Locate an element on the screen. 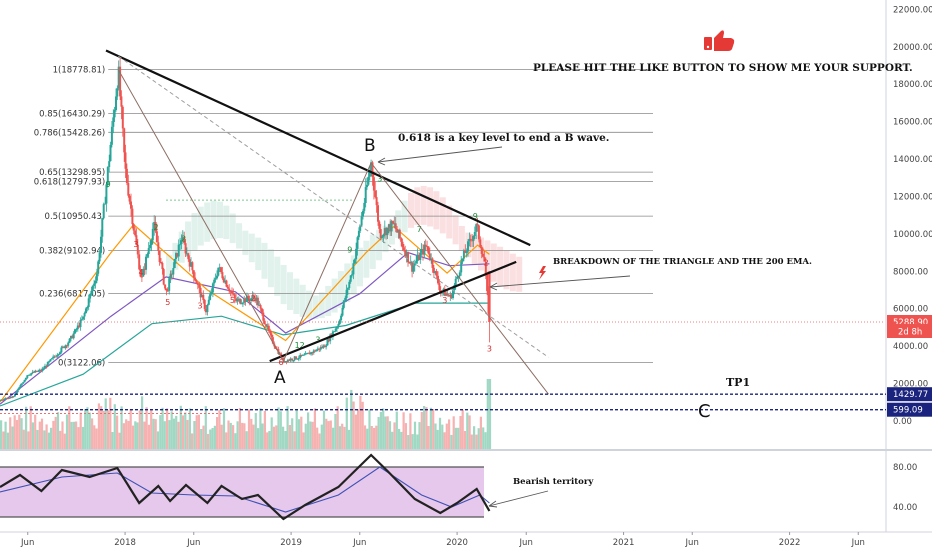  wave-label-b: B is located at coordinates (370, 146).